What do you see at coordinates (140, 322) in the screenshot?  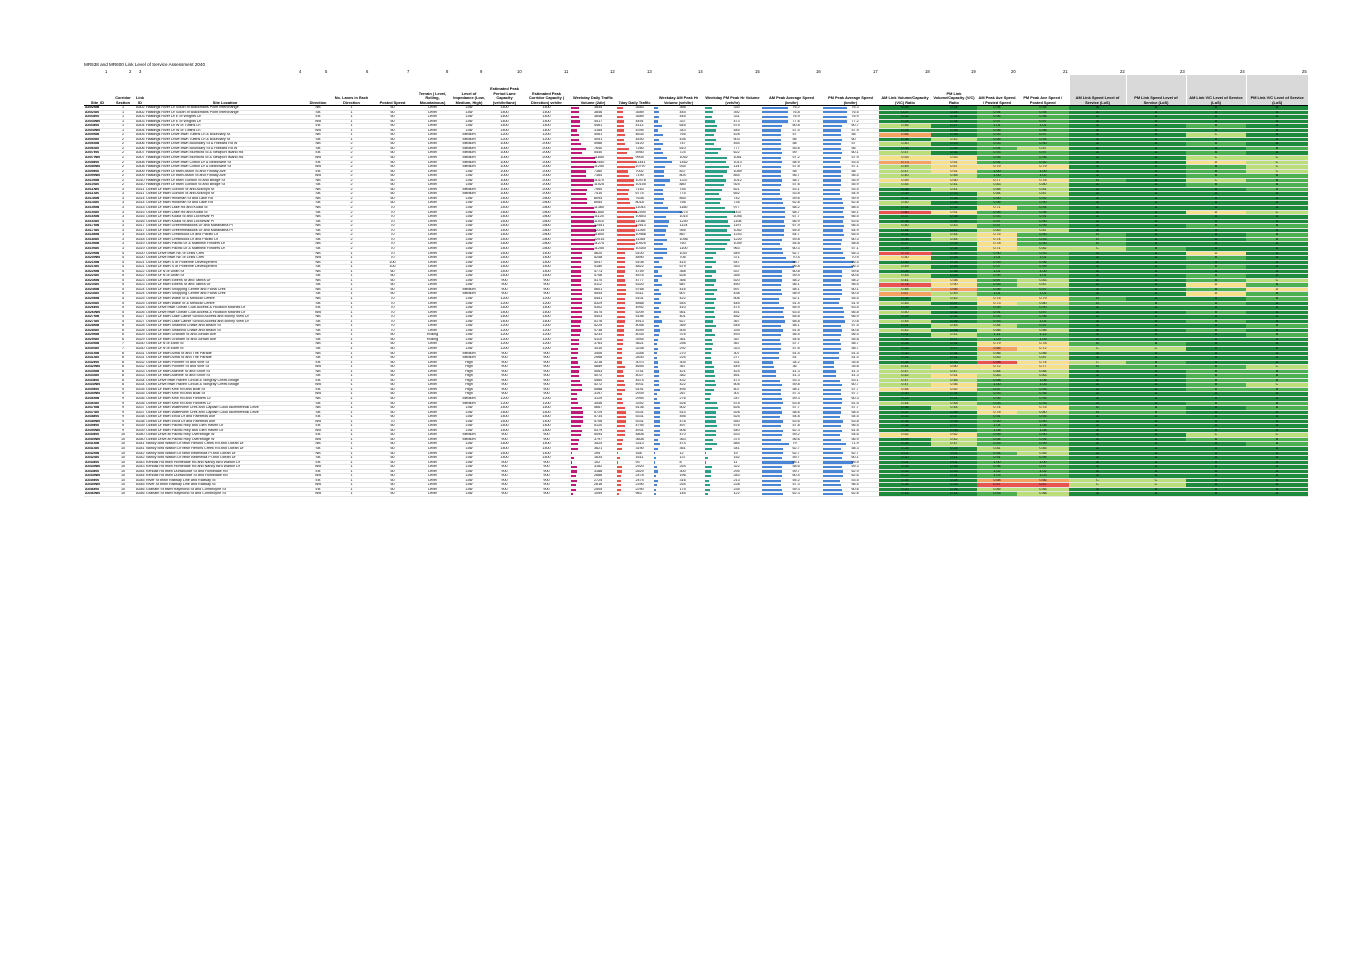 I see `table-cell: A527` at bounding box center [140, 322].